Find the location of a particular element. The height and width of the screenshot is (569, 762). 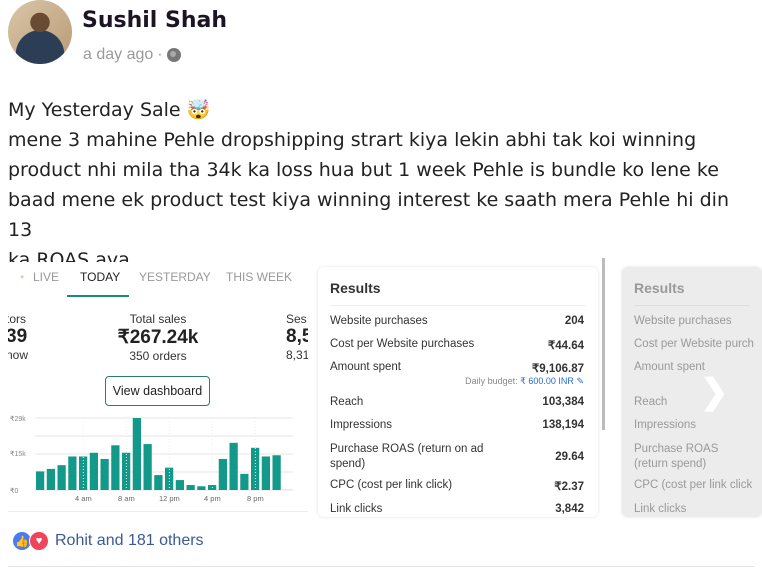

post-line: My Yesterday Sale 🤯 is located at coordinates (109, 110).